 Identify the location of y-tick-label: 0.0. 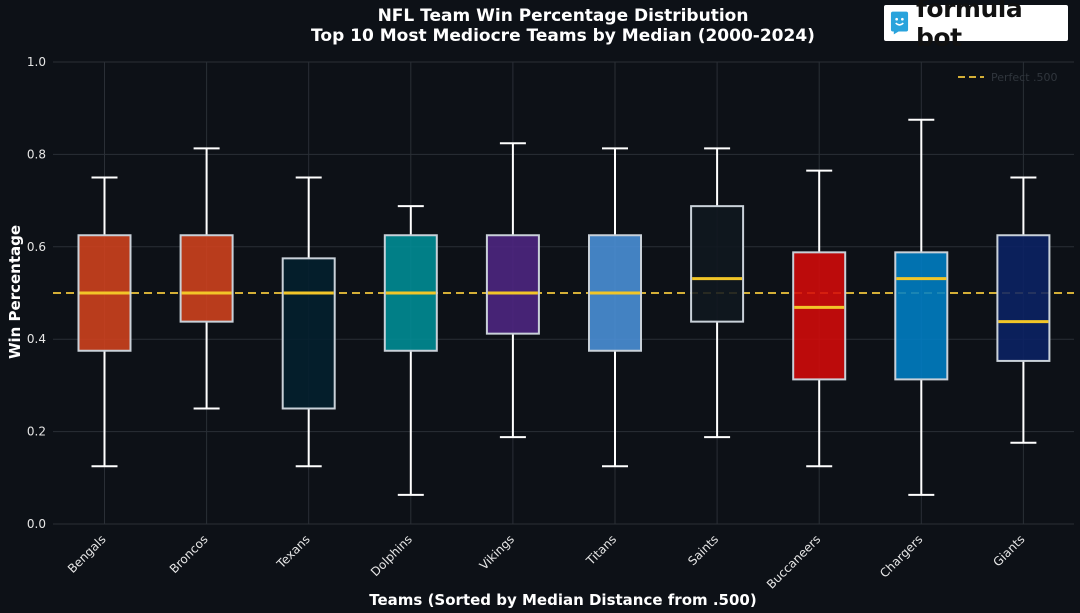
(36, 524).